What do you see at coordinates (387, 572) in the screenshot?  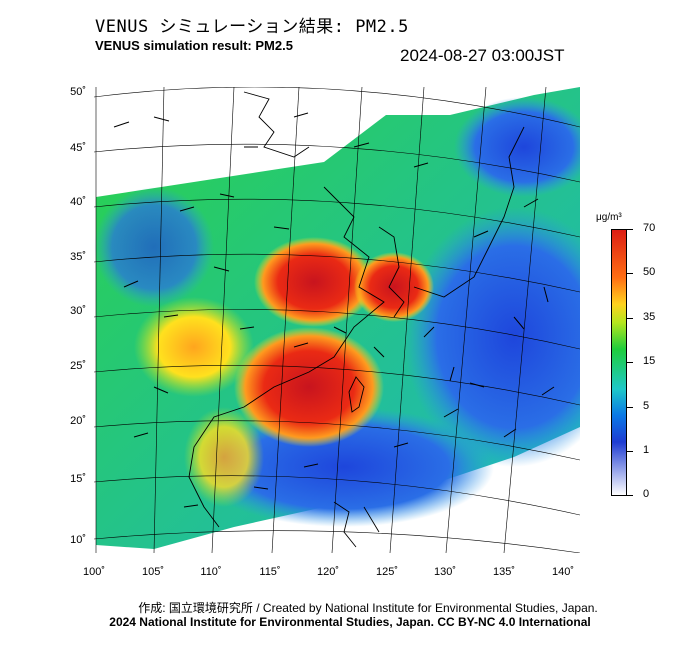 I see `lon-label: 125˚` at bounding box center [387, 572].